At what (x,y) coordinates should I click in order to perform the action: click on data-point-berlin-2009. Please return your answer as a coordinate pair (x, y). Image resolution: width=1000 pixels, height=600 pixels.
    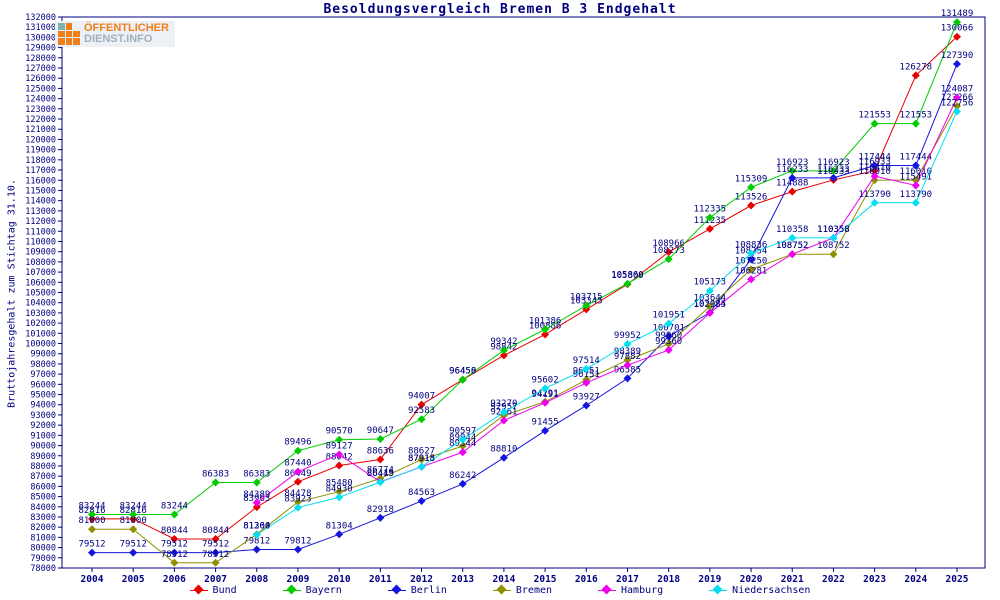
    Looking at the image, I should click on (297, 549).